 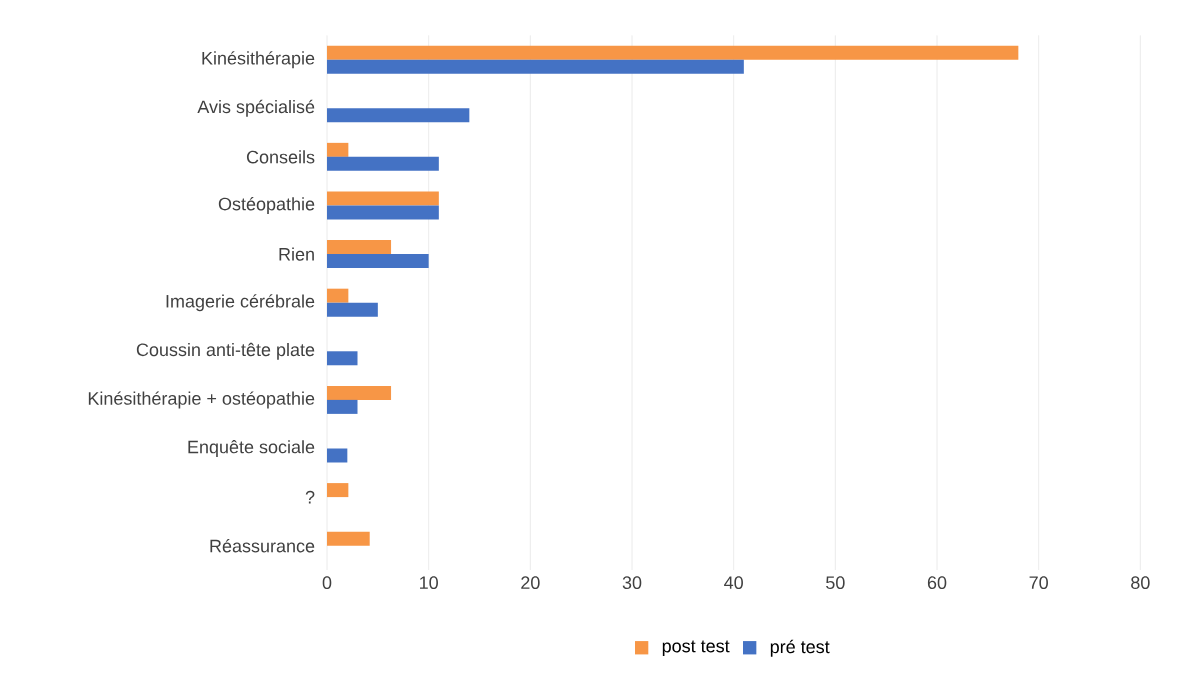 I want to click on x-tick-label: 40, so click(x=733, y=583).